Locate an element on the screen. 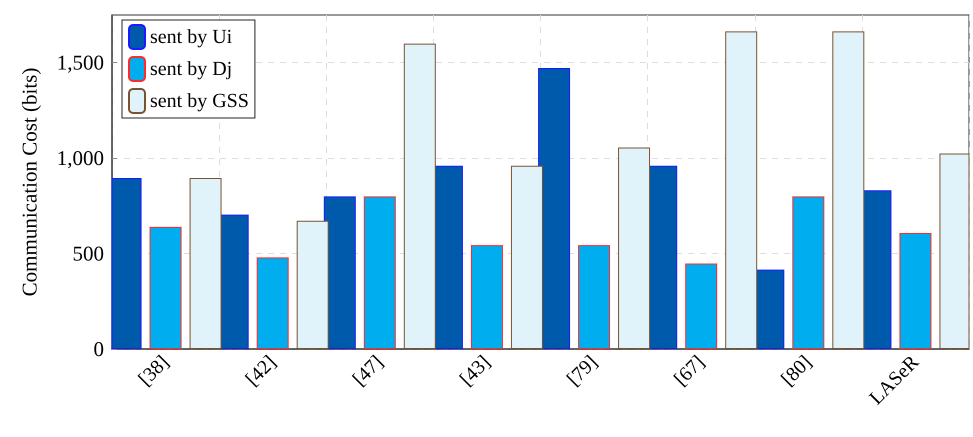  x-tick-label: [38] is located at coordinates (154, 370).